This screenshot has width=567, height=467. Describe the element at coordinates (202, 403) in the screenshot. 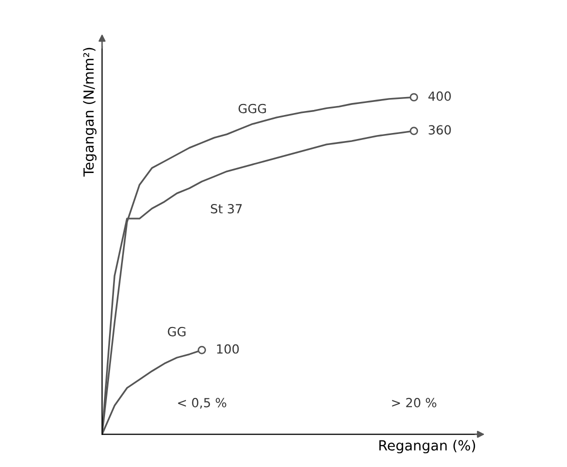

I see `annotation: < 0,5 %` at that location.